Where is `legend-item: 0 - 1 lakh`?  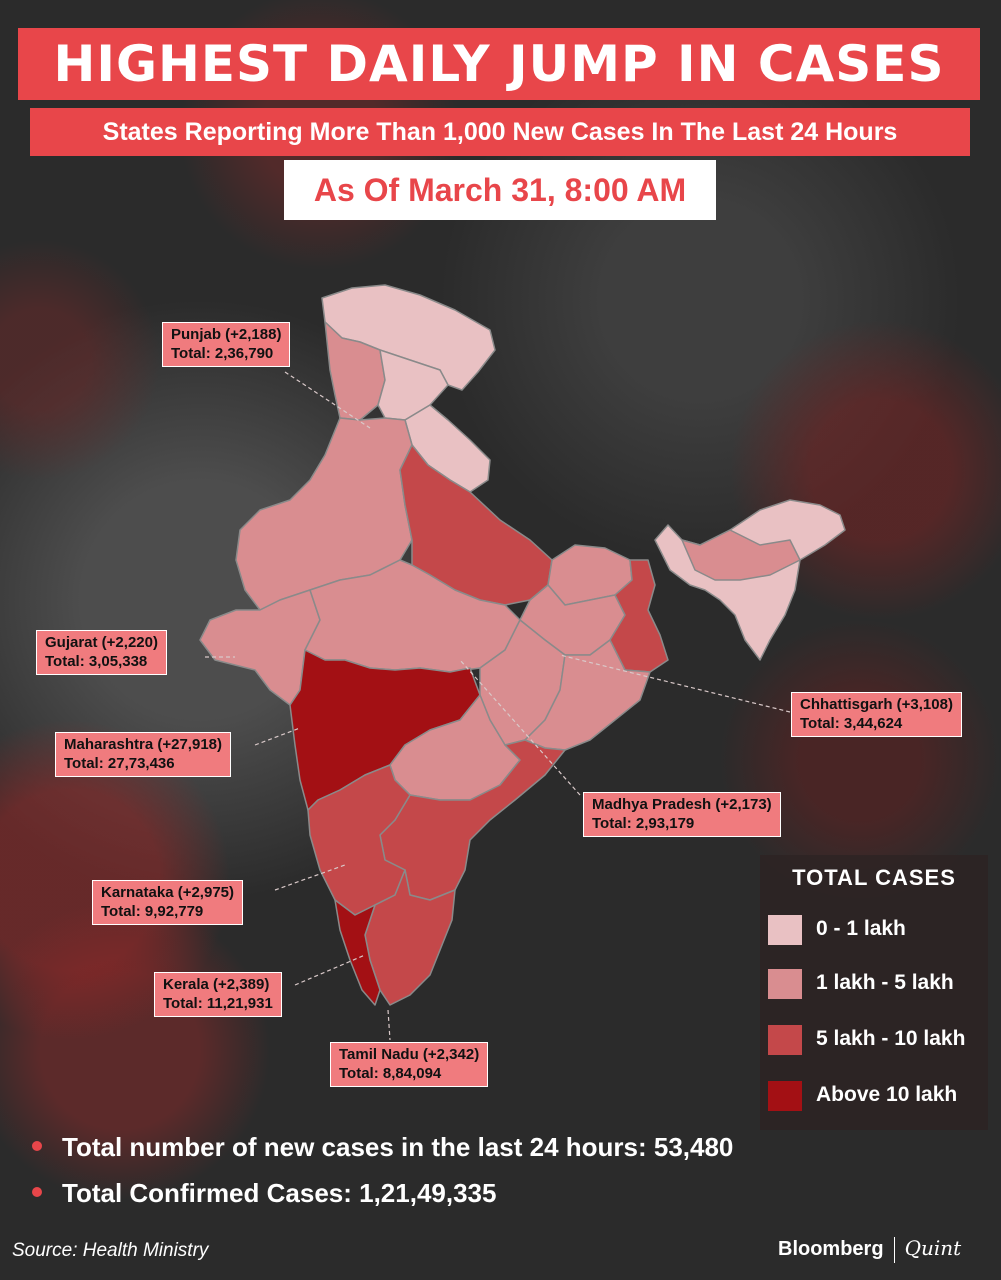 legend-item: 0 - 1 lakh is located at coordinates (878, 932).